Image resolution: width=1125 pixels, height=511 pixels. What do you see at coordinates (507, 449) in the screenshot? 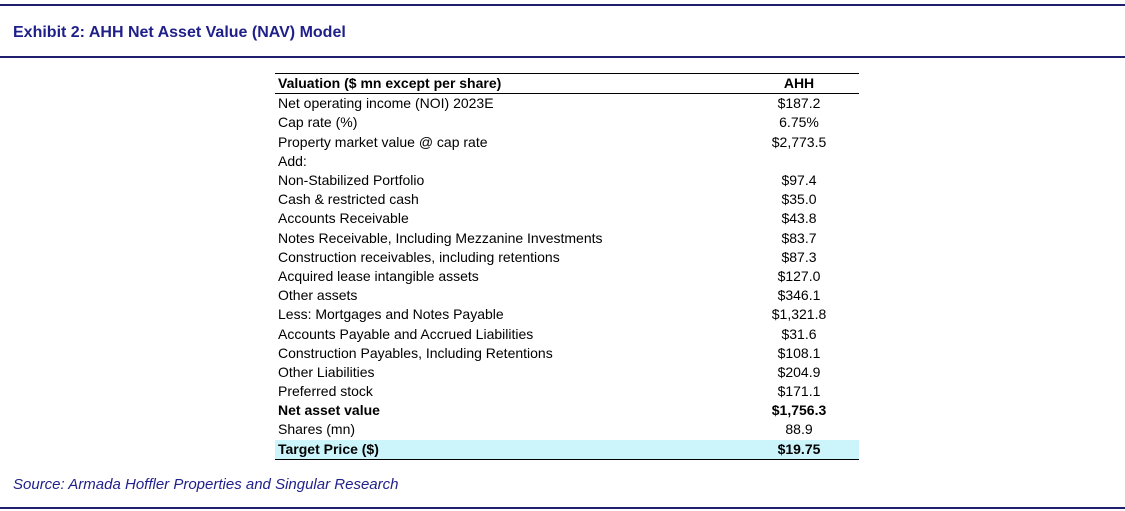
I see `row-label: Target Price ($)` at bounding box center [507, 449].